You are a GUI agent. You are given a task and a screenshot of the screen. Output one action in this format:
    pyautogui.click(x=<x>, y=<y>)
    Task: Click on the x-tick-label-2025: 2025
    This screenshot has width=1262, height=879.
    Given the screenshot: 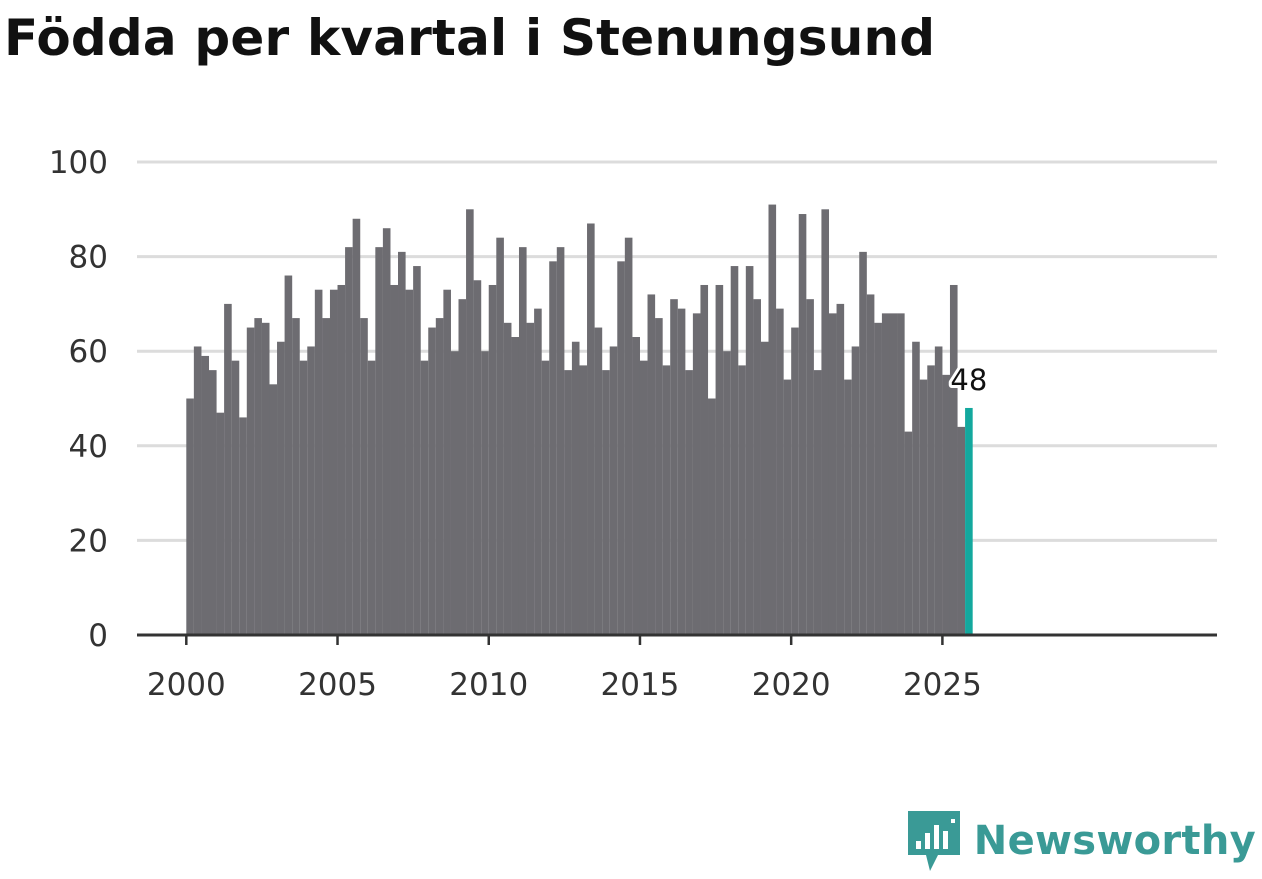 What is the action you would take?
    pyautogui.click(x=942, y=685)
    